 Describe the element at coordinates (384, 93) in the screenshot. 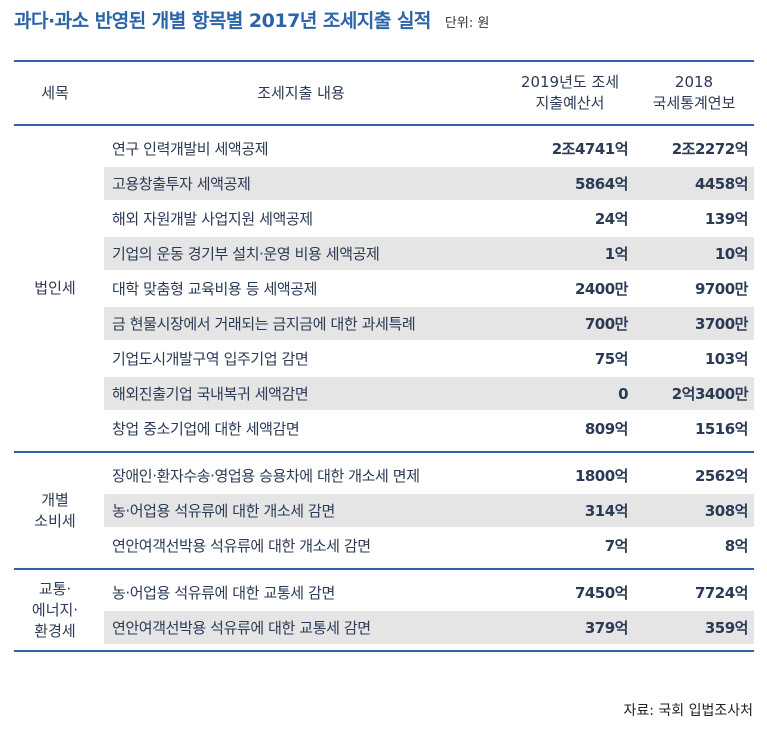

I see `table-header: 세목 조세지출 내용 2019년도 조세 지출예산서 2018 국세통계연보` at that location.